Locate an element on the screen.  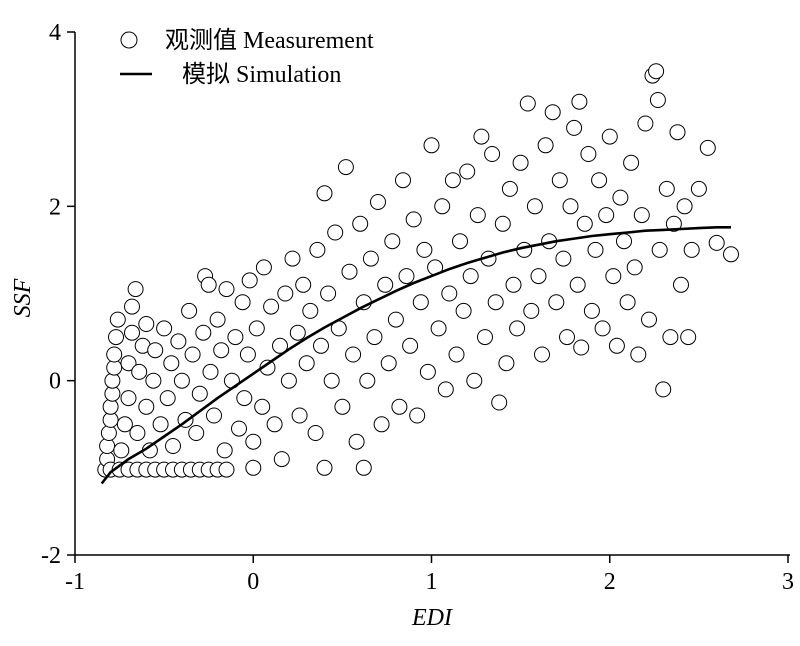
legend-measurement-label: 观测值 Measurement is located at coordinates (269, 40).